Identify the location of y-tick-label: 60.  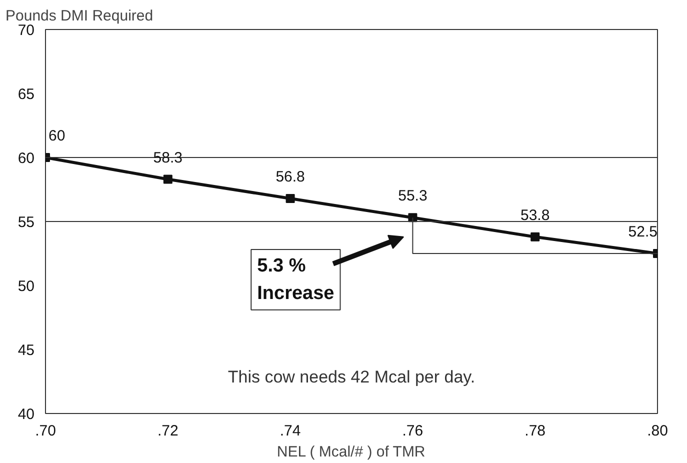
(26, 158).